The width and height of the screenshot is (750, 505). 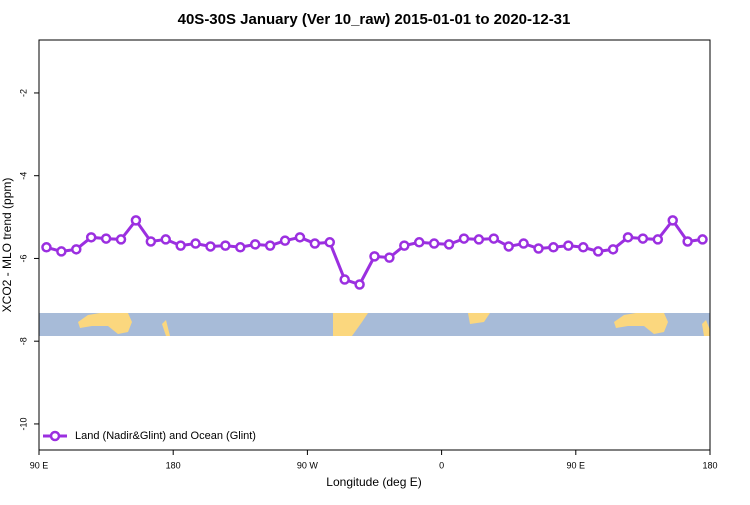 What do you see at coordinates (7, 245) in the screenshot?
I see `y-axis-label: XCO2 - MLO trend (ppm)` at bounding box center [7, 245].